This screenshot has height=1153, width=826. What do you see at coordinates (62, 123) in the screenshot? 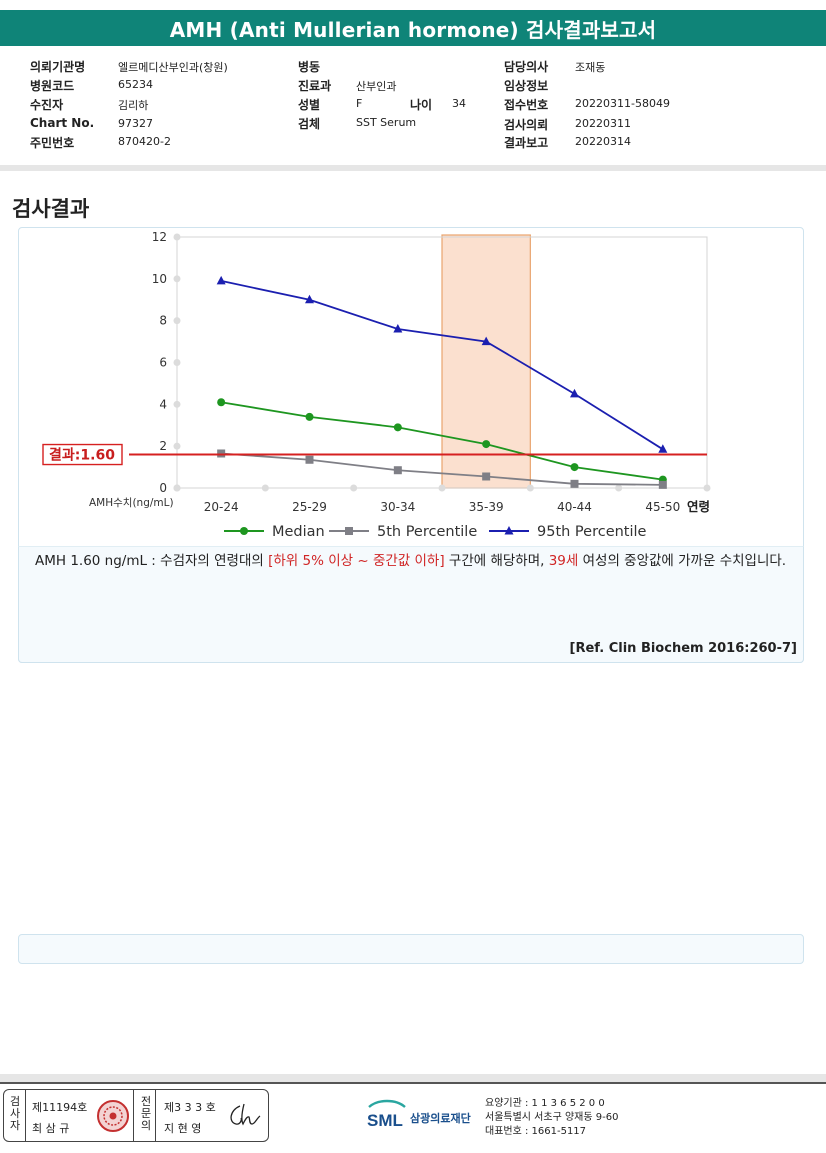
I see `chart-no-label: Chart No.` at bounding box center [62, 123].